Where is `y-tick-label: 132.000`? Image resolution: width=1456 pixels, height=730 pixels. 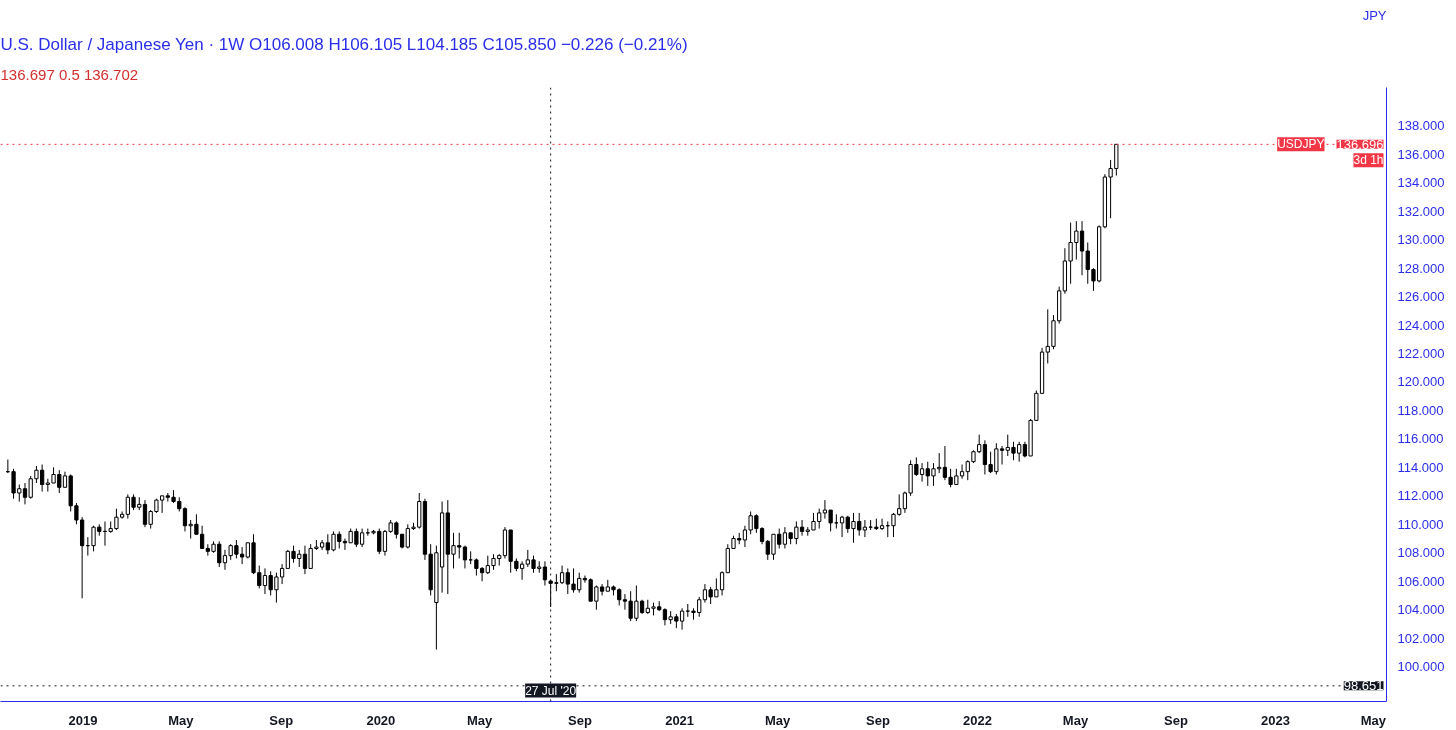
y-tick-label: 132.000 is located at coordinates (1421, 211).